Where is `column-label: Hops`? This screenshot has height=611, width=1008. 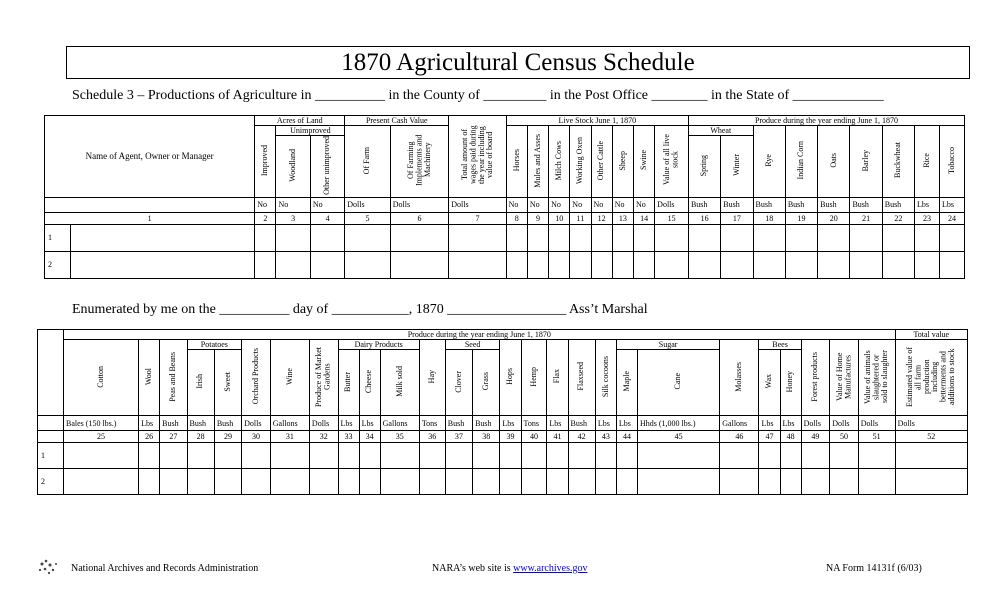 column-label: Hops is located at coordinates (510, 376).